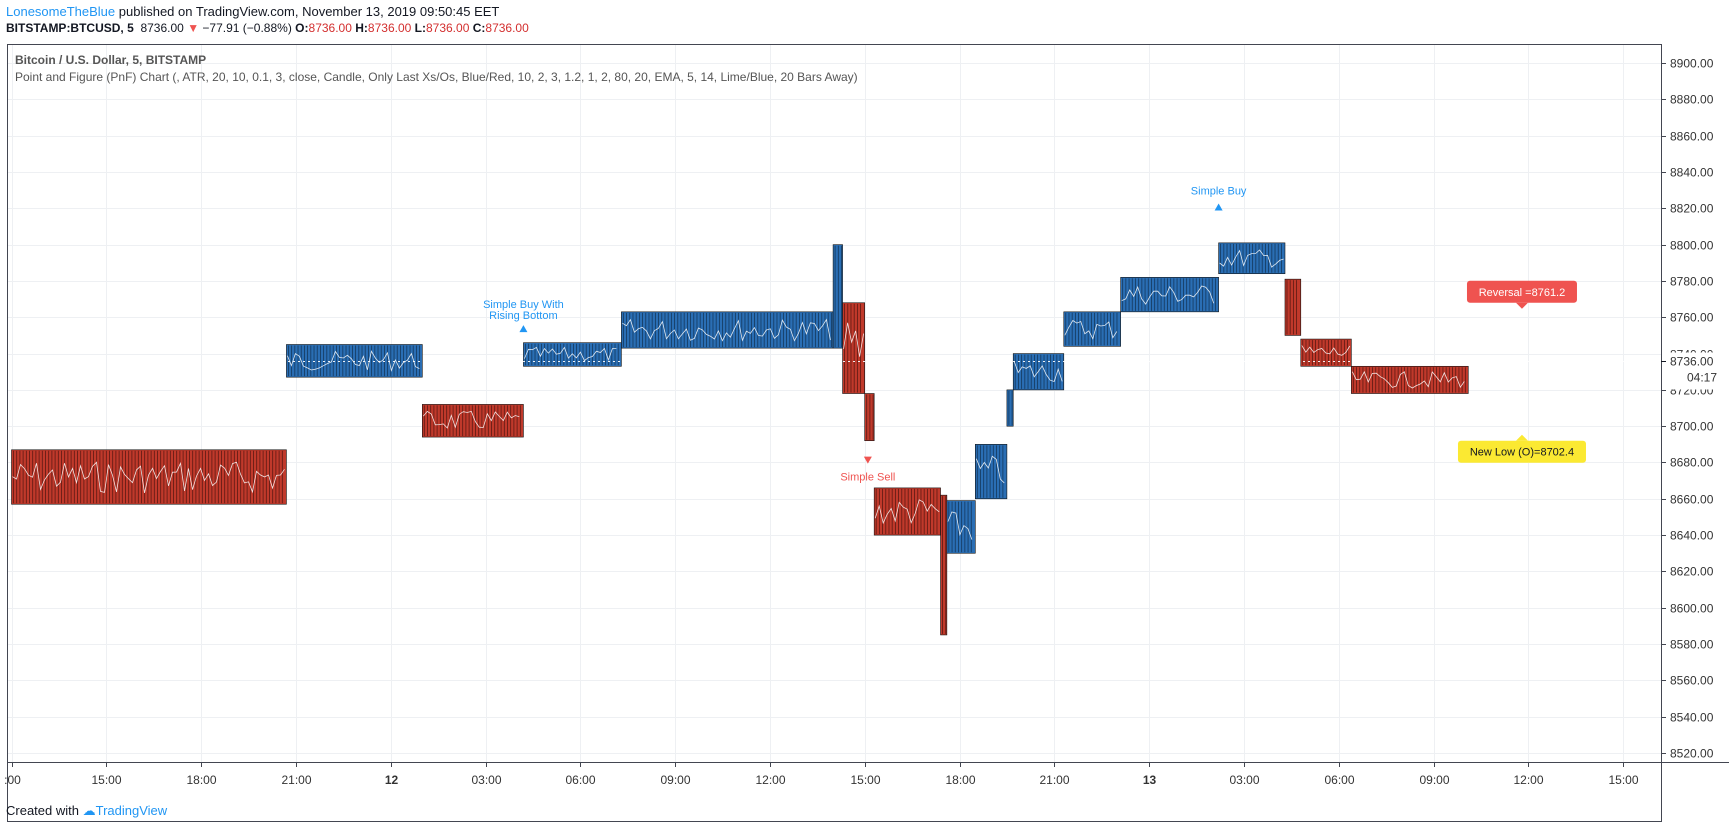  I want to click on y-tick-label: 8840.00, so click(1692, 173).